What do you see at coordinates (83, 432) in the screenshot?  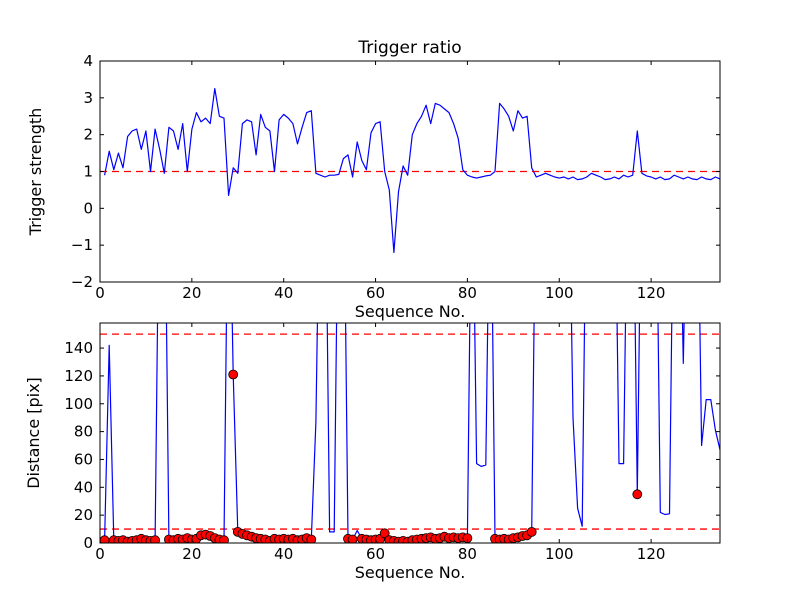 I see `y-tick-label: 80` at bounding box center [83, 432].